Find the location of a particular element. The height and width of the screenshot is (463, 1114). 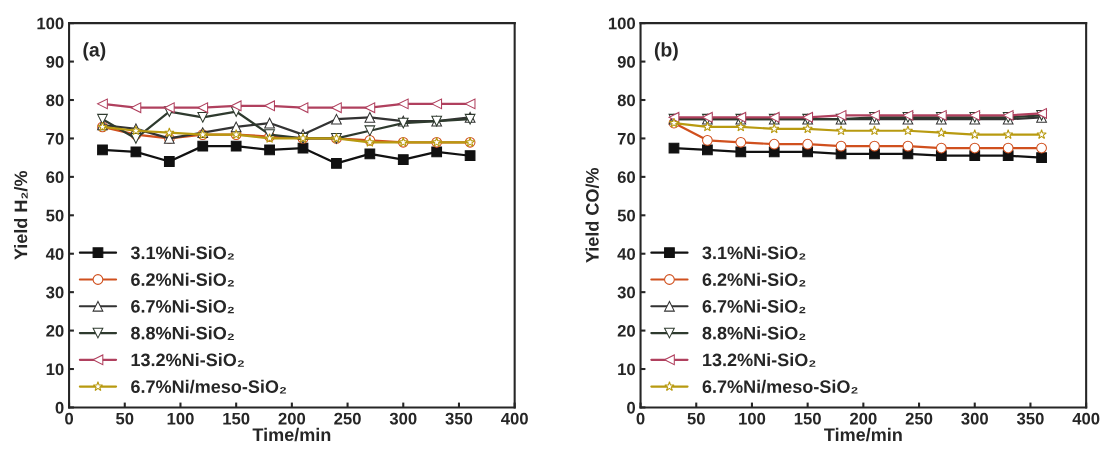

y-axis-title: Yield CO/% is located at coordinates (592, 215).